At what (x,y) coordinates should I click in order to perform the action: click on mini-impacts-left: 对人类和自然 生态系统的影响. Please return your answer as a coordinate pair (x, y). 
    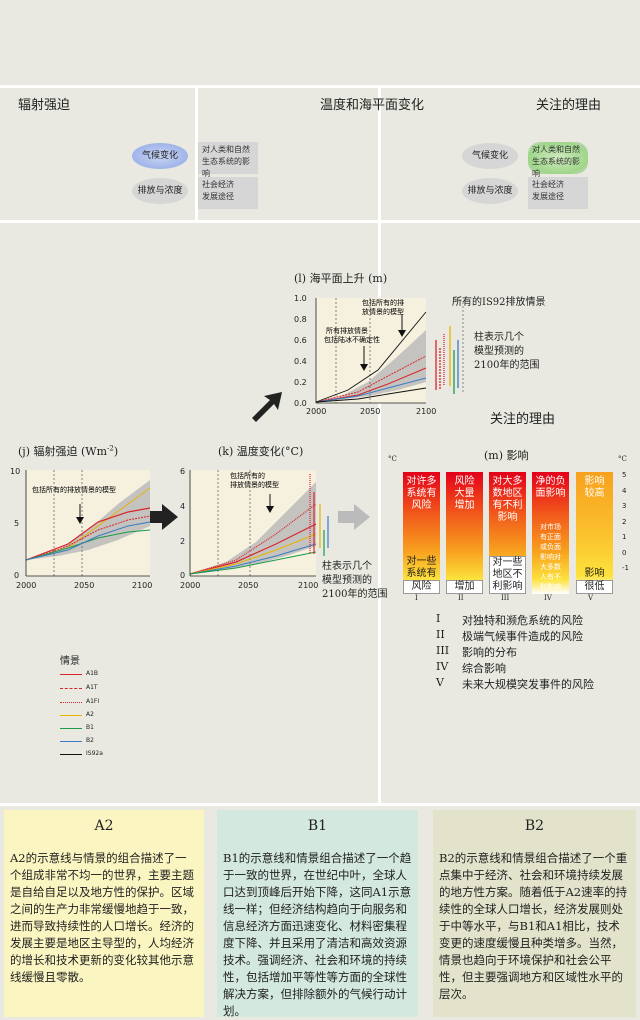
    Looking at the image, I should click on (228, 160).